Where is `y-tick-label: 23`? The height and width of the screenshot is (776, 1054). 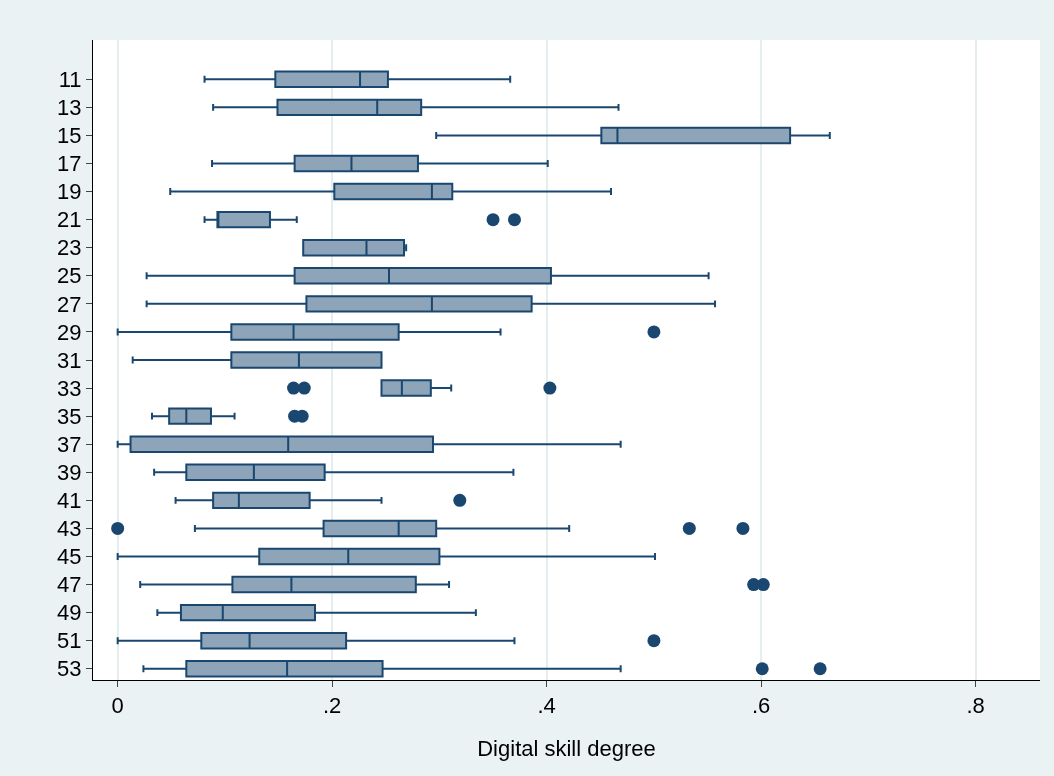 y-tick-label: 23 is located at coordinates (69, 248).